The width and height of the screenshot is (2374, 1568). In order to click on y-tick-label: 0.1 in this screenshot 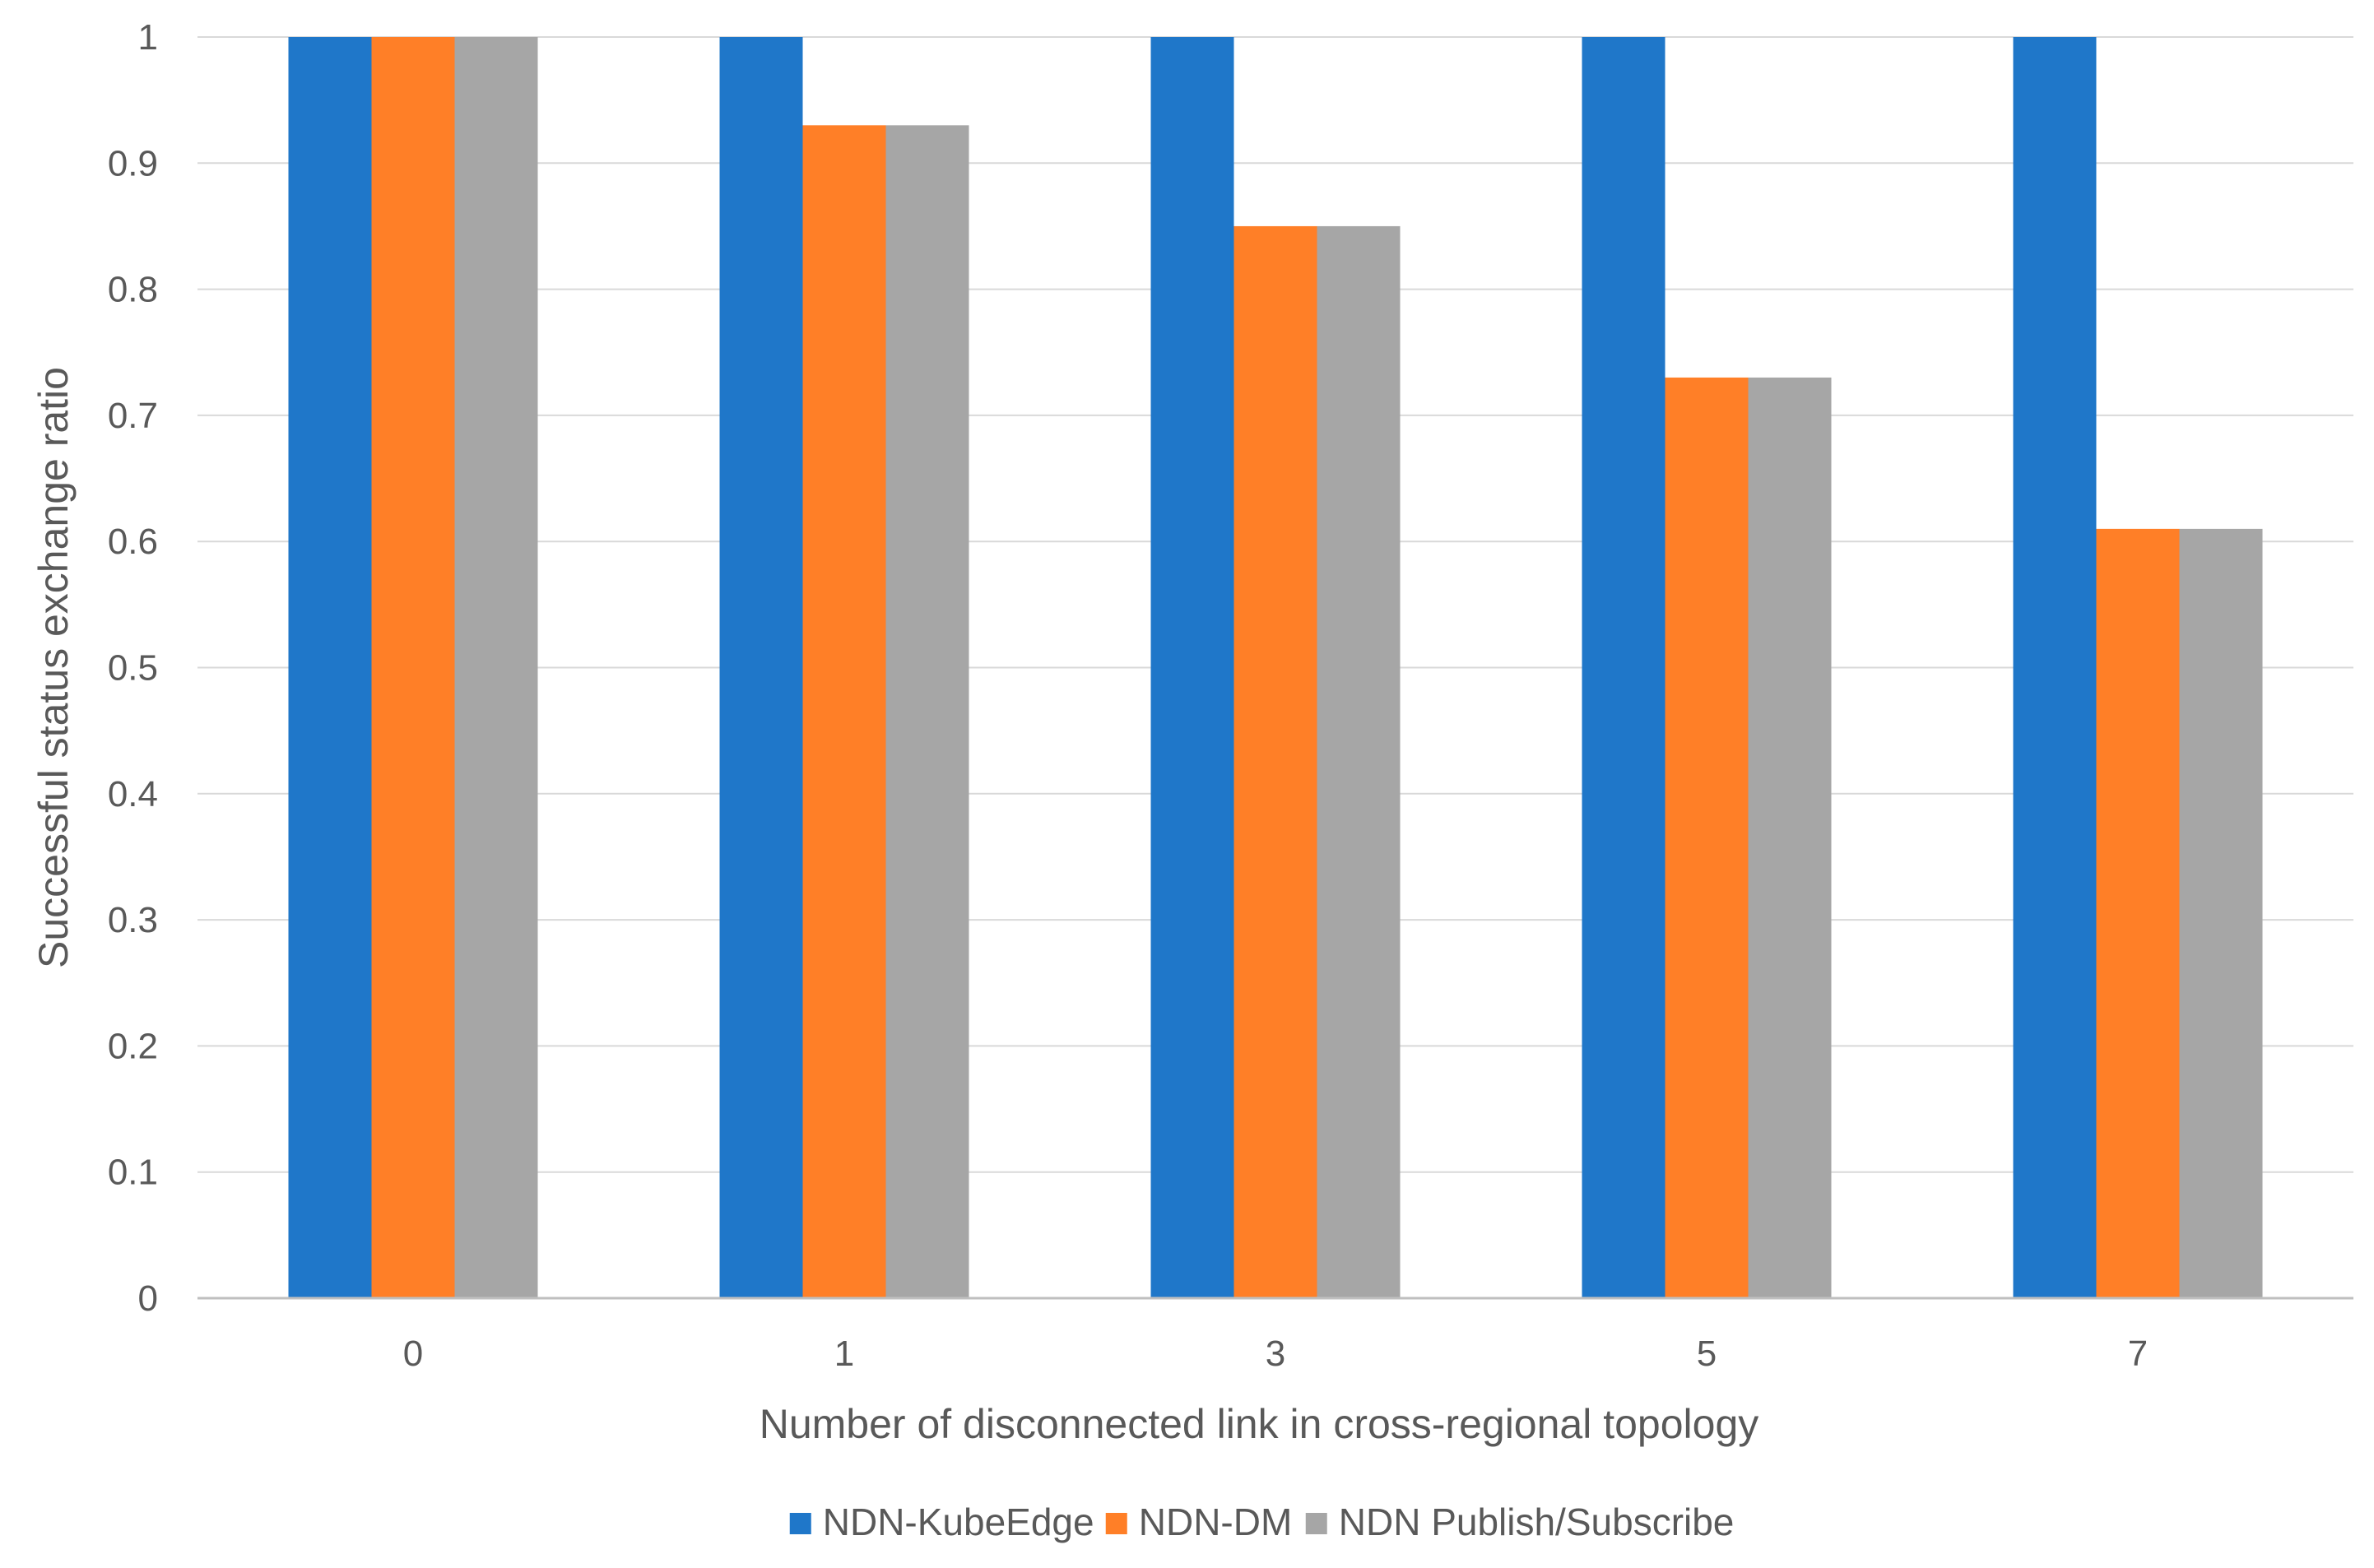, I will do `click(133, 1173)`.